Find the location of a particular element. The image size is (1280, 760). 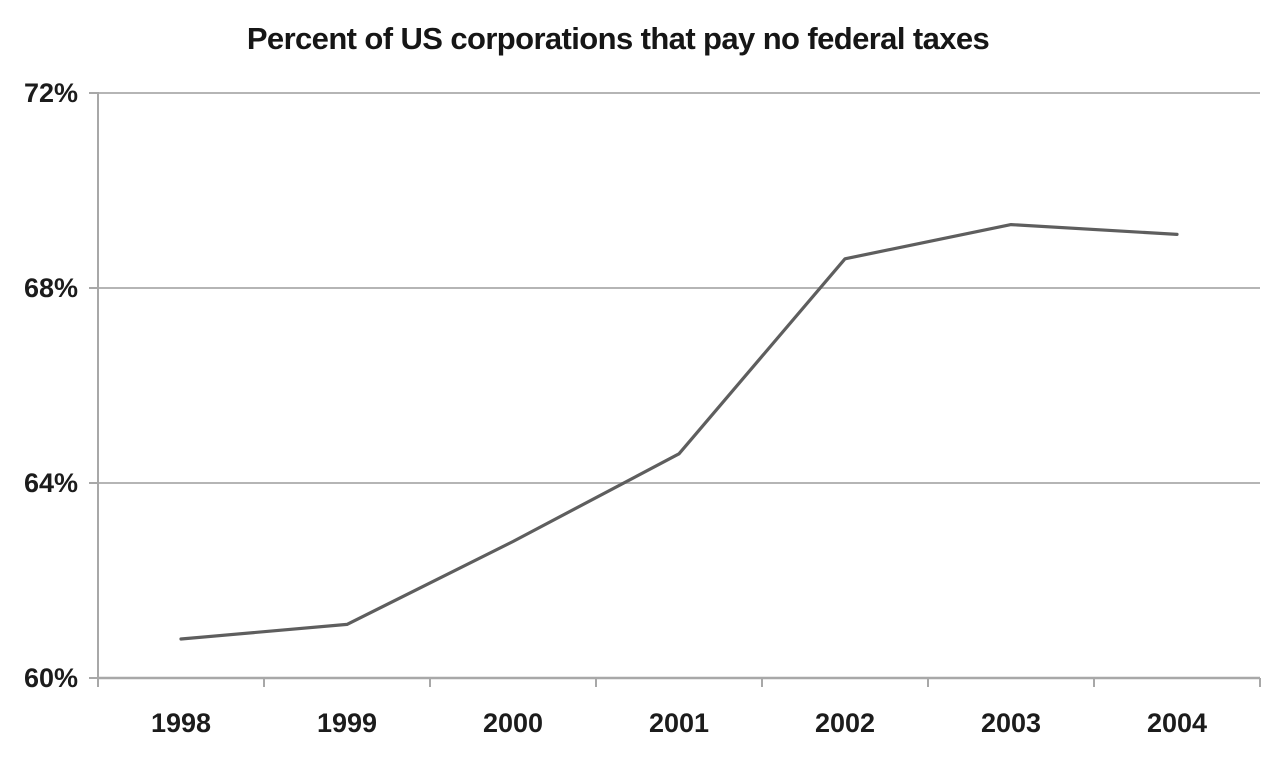

y-axis-tick-label: 72% is located at coordinates (50, 93).